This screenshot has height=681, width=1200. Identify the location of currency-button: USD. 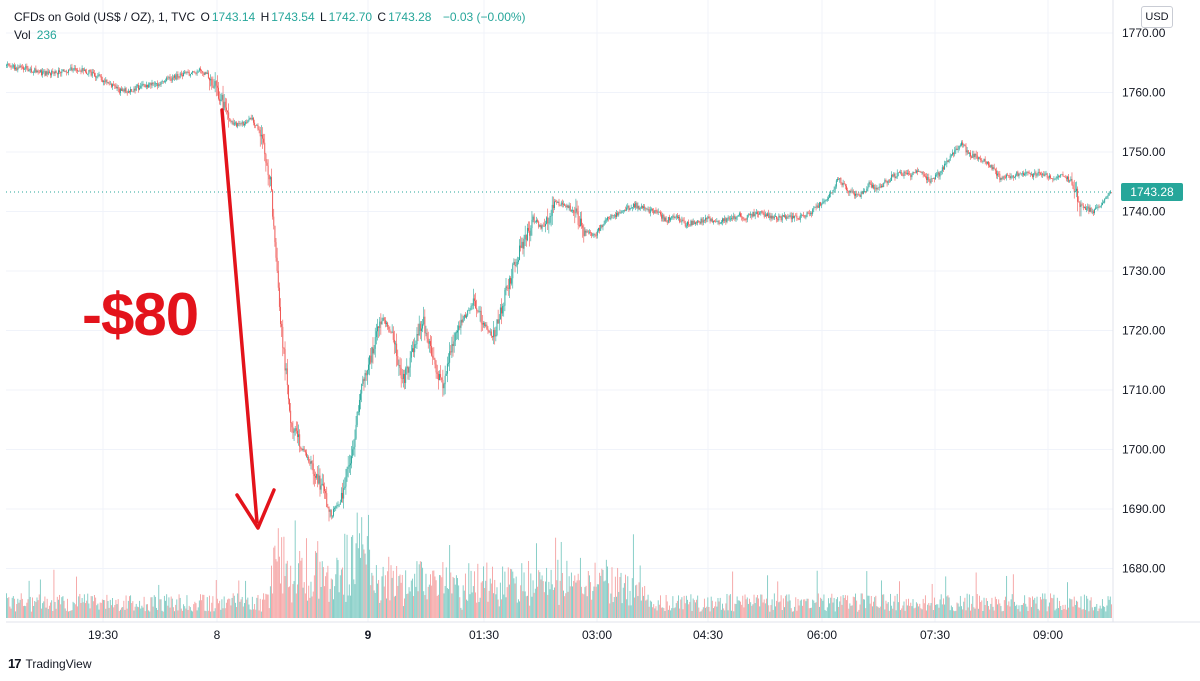
(1157, 17).